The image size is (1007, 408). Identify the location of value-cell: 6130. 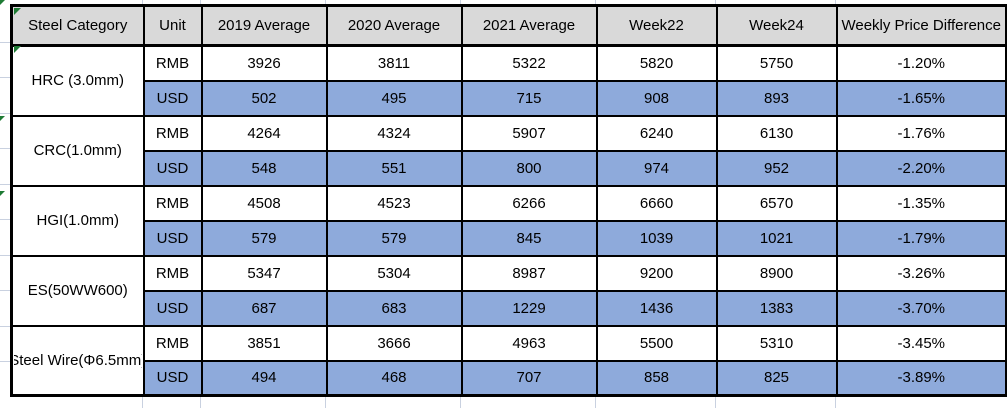
(776, 133).